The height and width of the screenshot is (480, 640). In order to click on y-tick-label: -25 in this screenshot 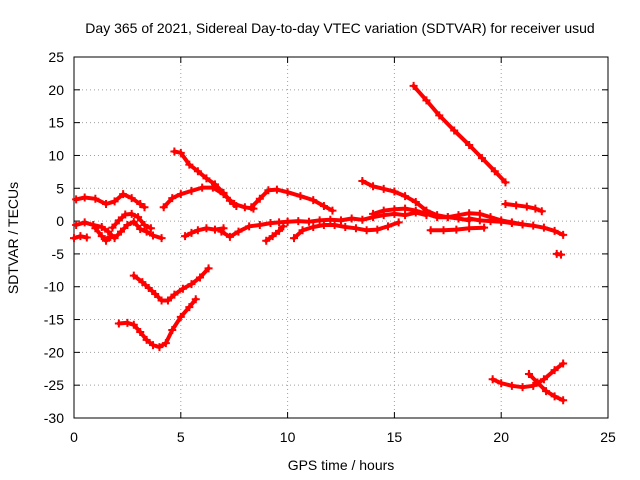, I will do `click(54, 385)`.